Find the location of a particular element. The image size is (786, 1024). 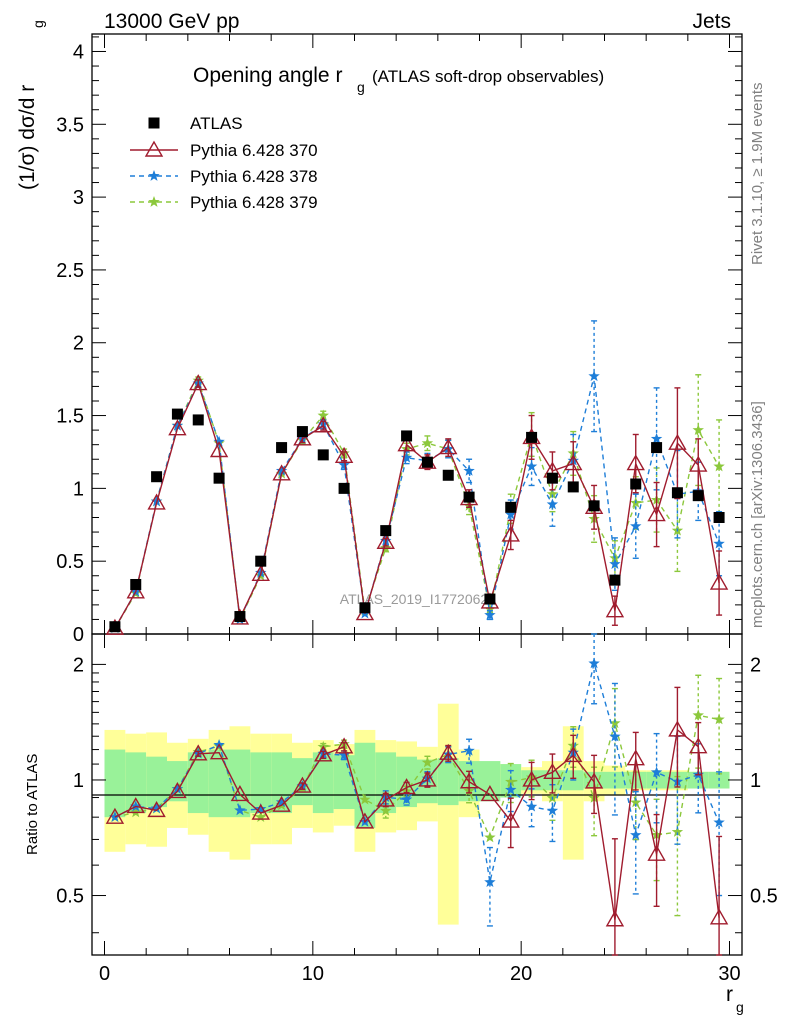

x-tick-label: 0 is located at coordinates (104, 974).